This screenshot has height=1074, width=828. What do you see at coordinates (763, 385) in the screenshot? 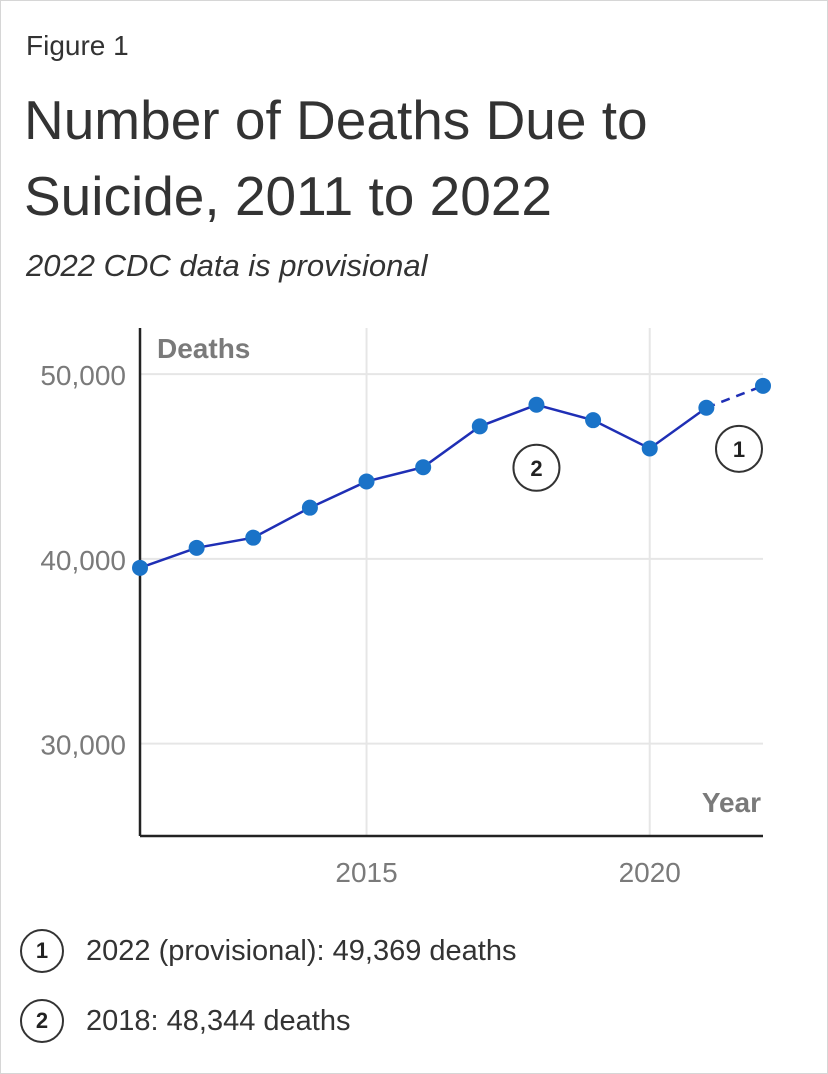
I see `data-point-2022` at bounding box center [763, 385].